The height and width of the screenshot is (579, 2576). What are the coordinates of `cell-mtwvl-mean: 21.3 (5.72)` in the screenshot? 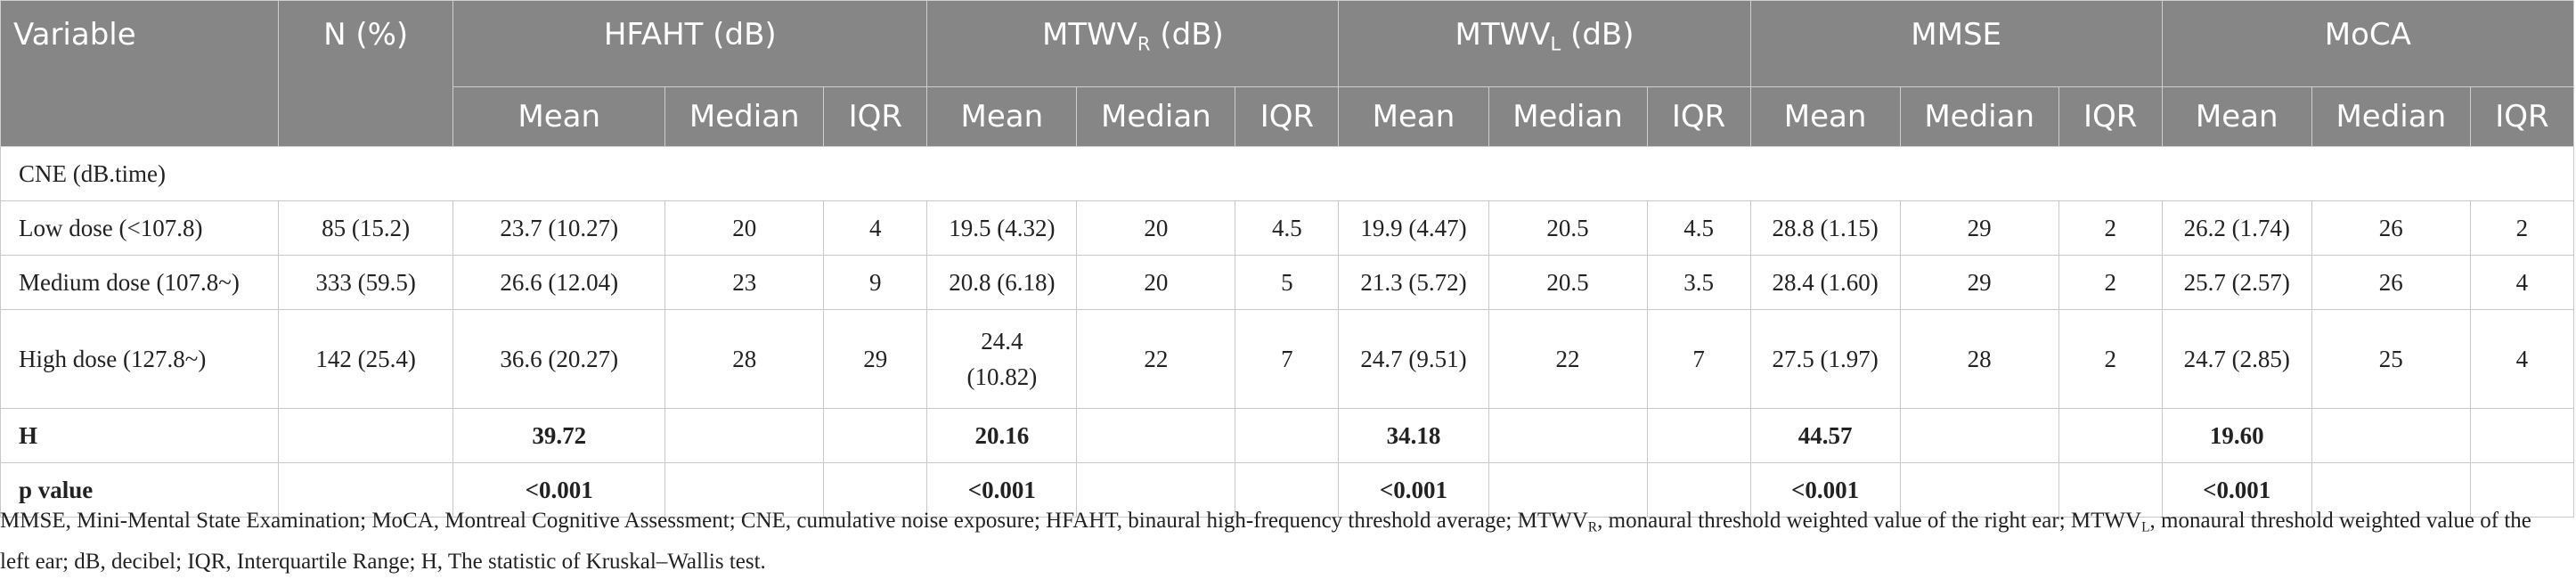 It's located at (1414, 282).